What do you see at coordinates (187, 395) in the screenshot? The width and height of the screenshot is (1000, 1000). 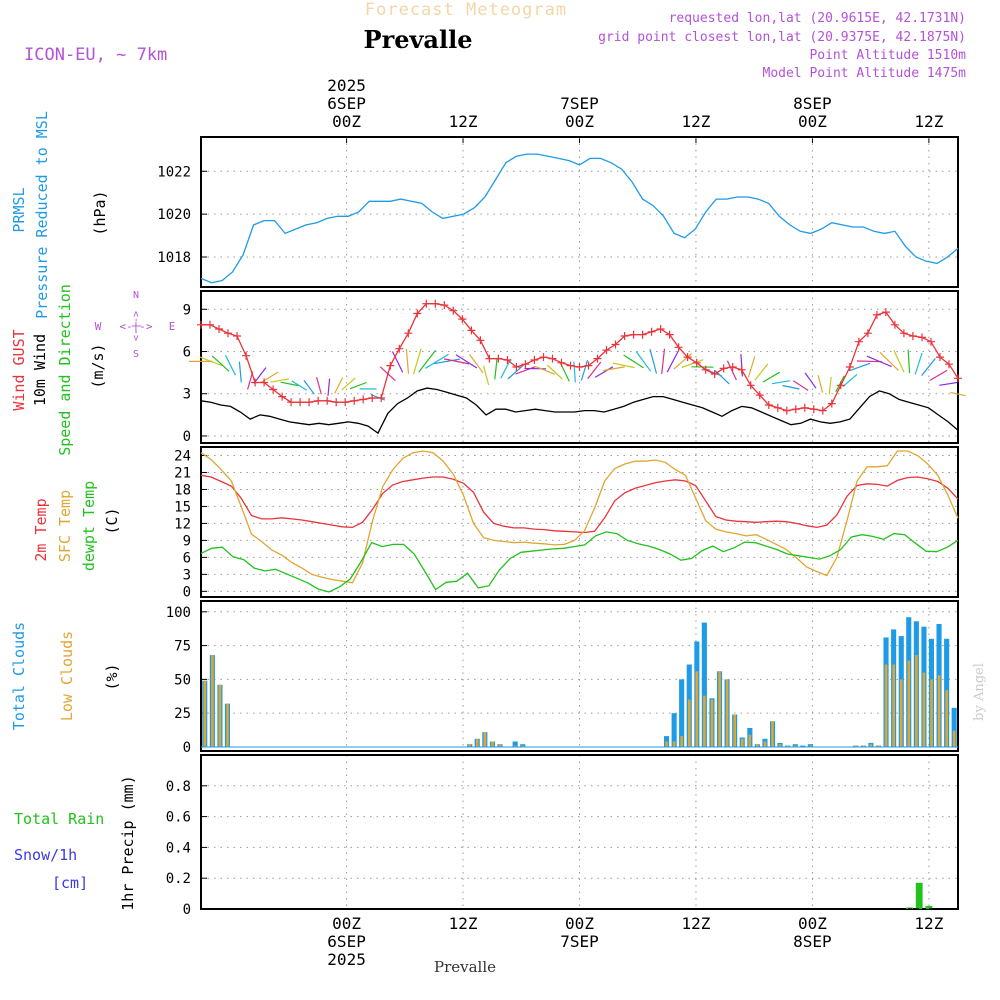 I see `wind-ytick-label: 3` at bounding box center [187, 395].